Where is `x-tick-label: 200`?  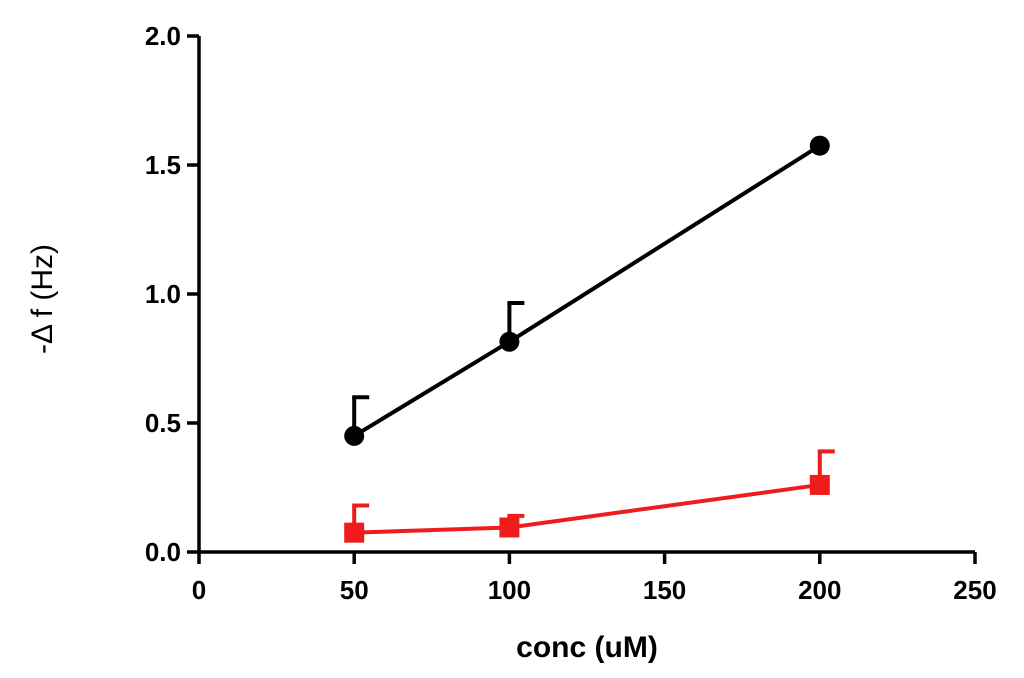
x-tick-label: 200 is located at coordinates (819, 590).